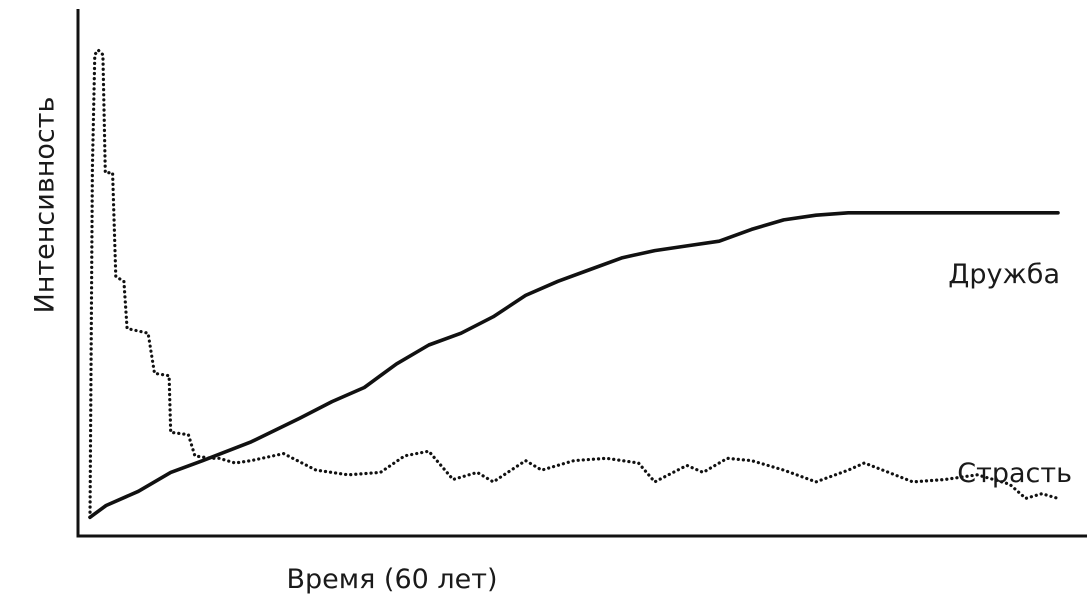  What do you see at coordinates (1014, 473) in the screenshot?
I see `series-label-passion: Страсть` at bounding box center [1014, 473].